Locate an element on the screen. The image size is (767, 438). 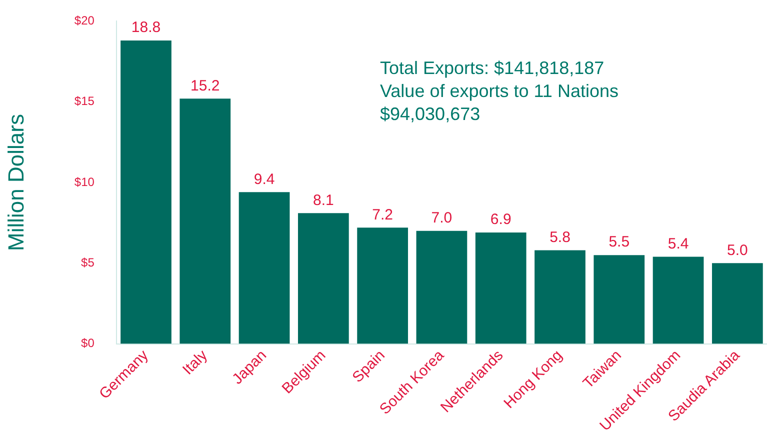
data-label: 7.2 is located at coordinates (382, 215).